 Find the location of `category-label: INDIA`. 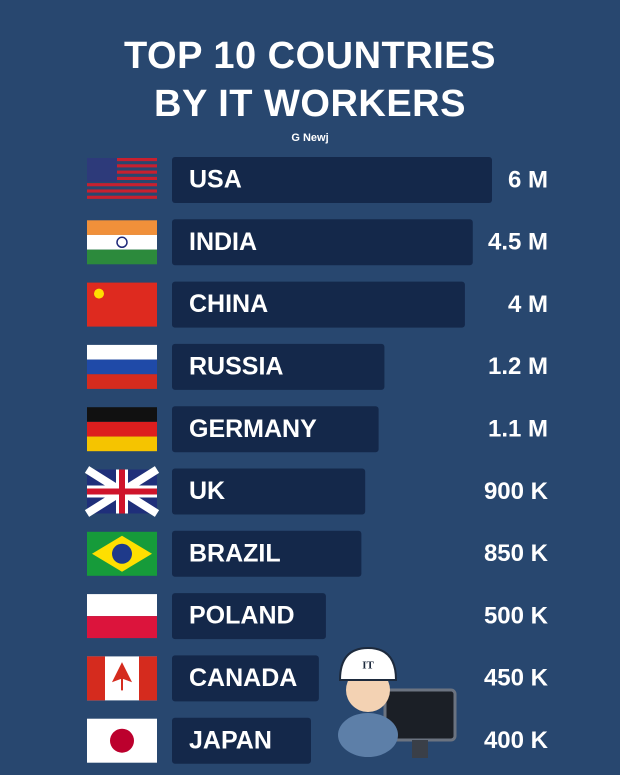

category-label: INDIA is located at coordinates (223, 242).